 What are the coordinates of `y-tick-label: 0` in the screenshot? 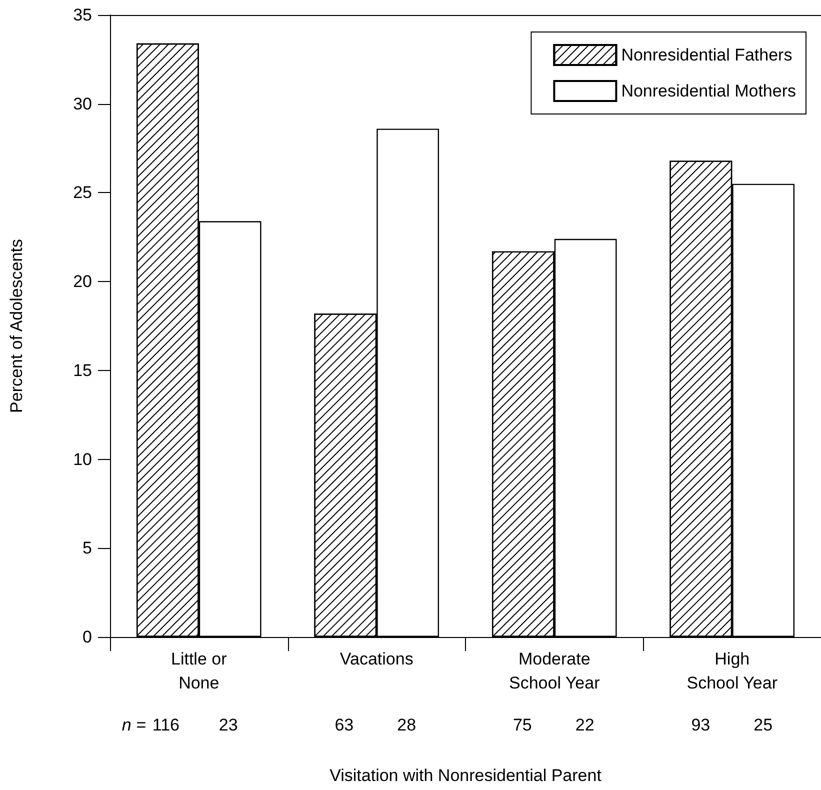 It's located at (87, 637).